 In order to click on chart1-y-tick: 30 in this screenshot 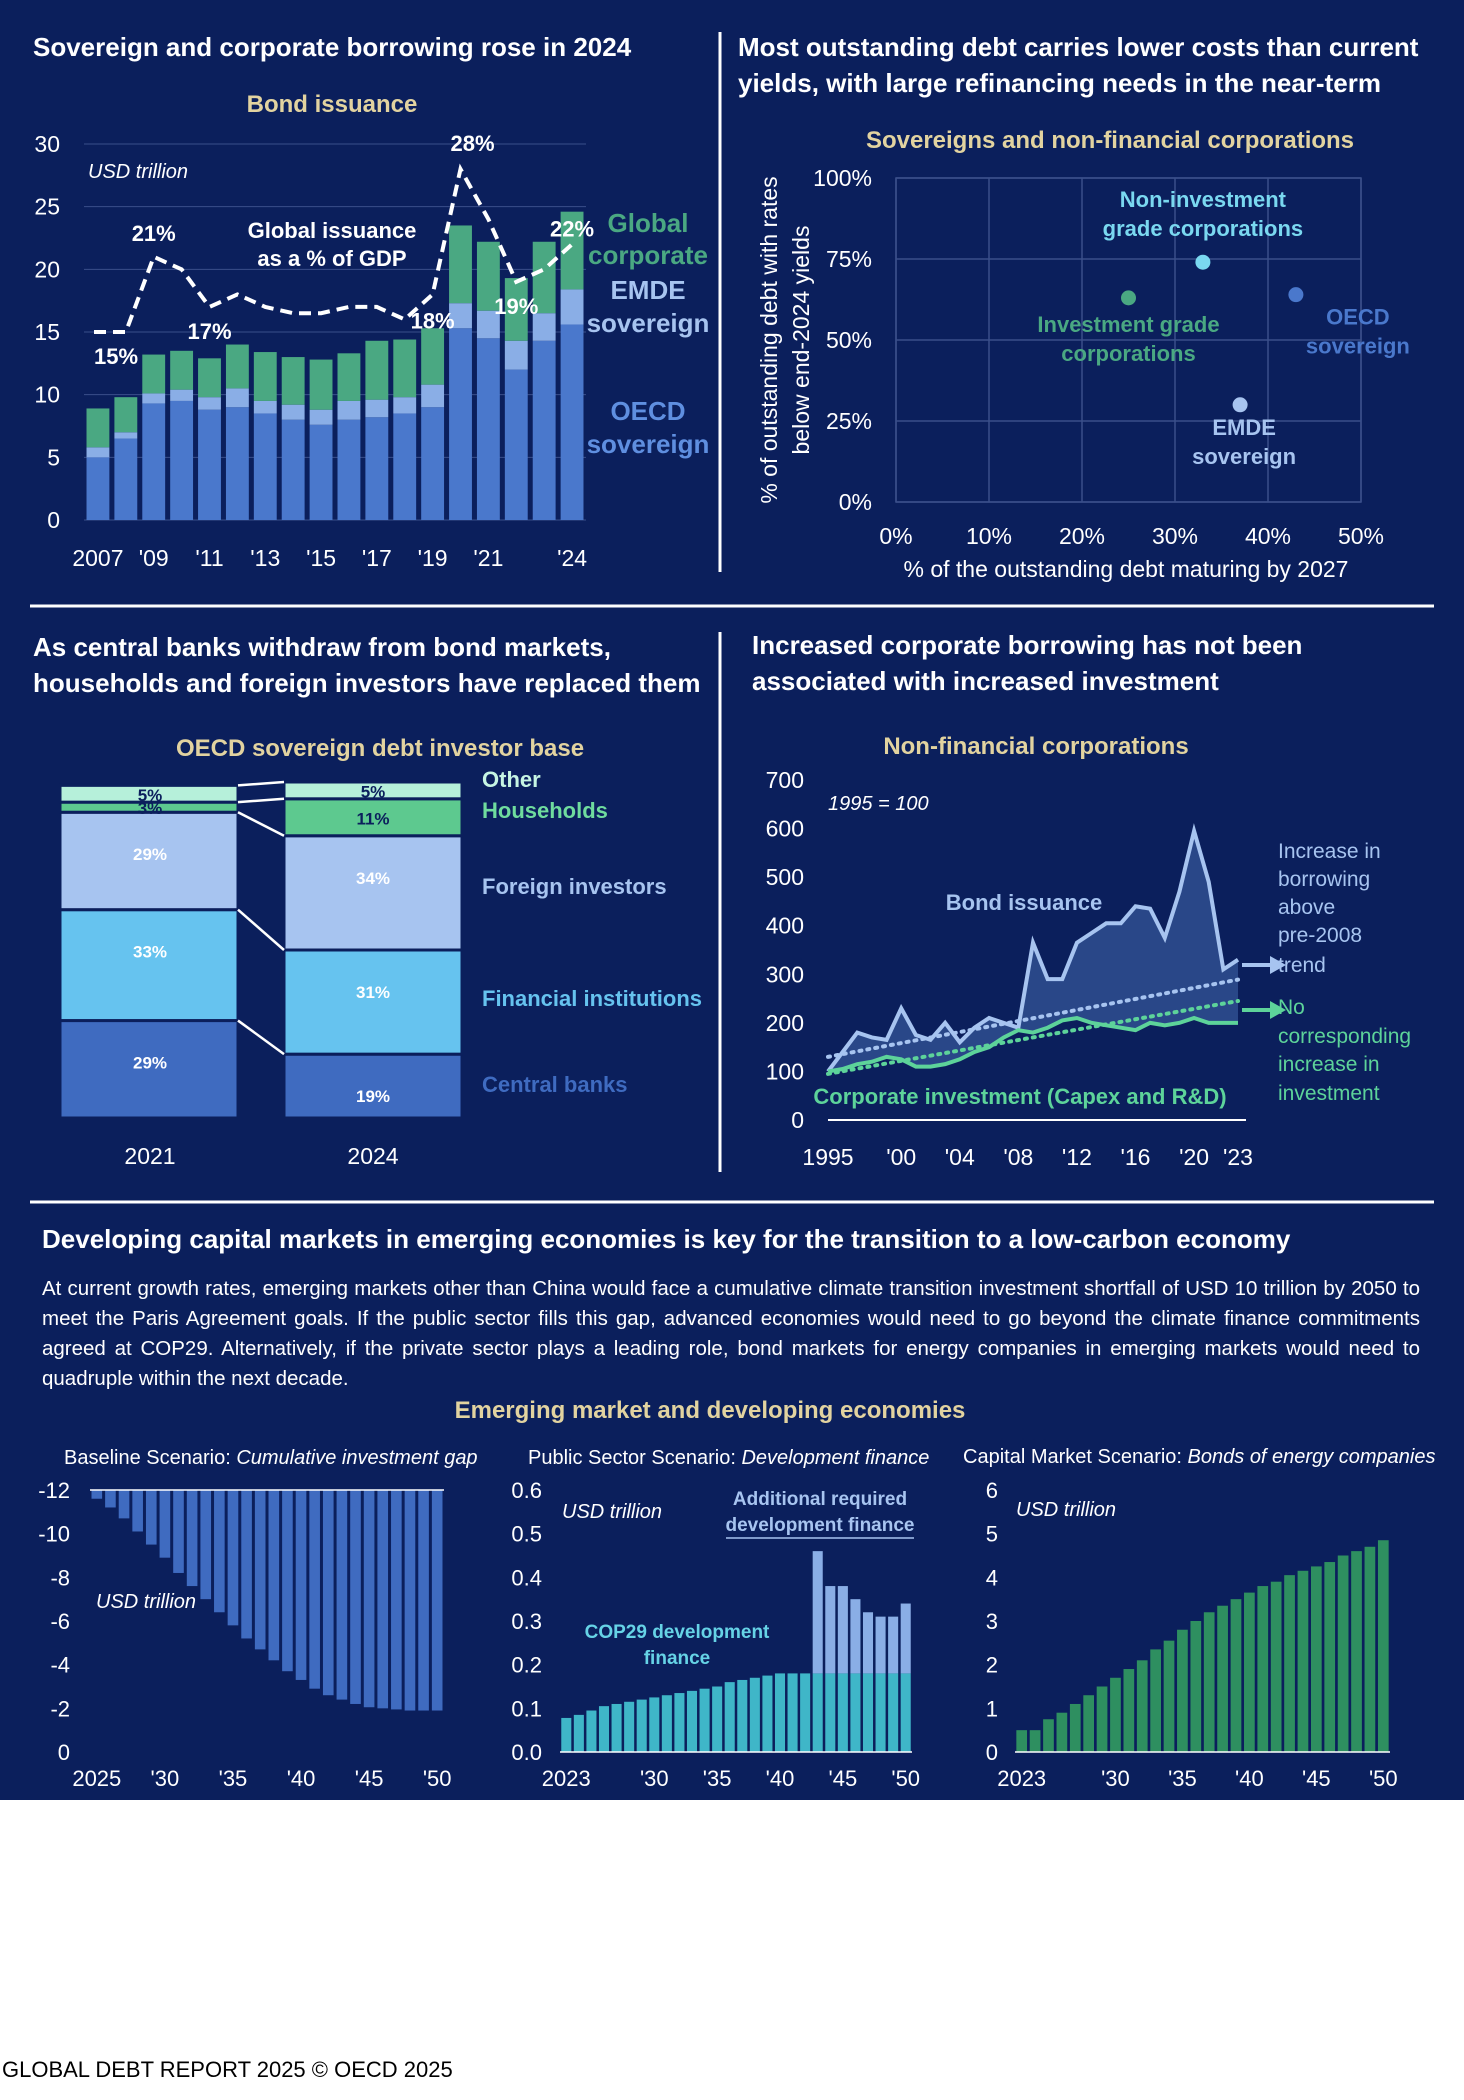, I will do `click(47, 144)`.